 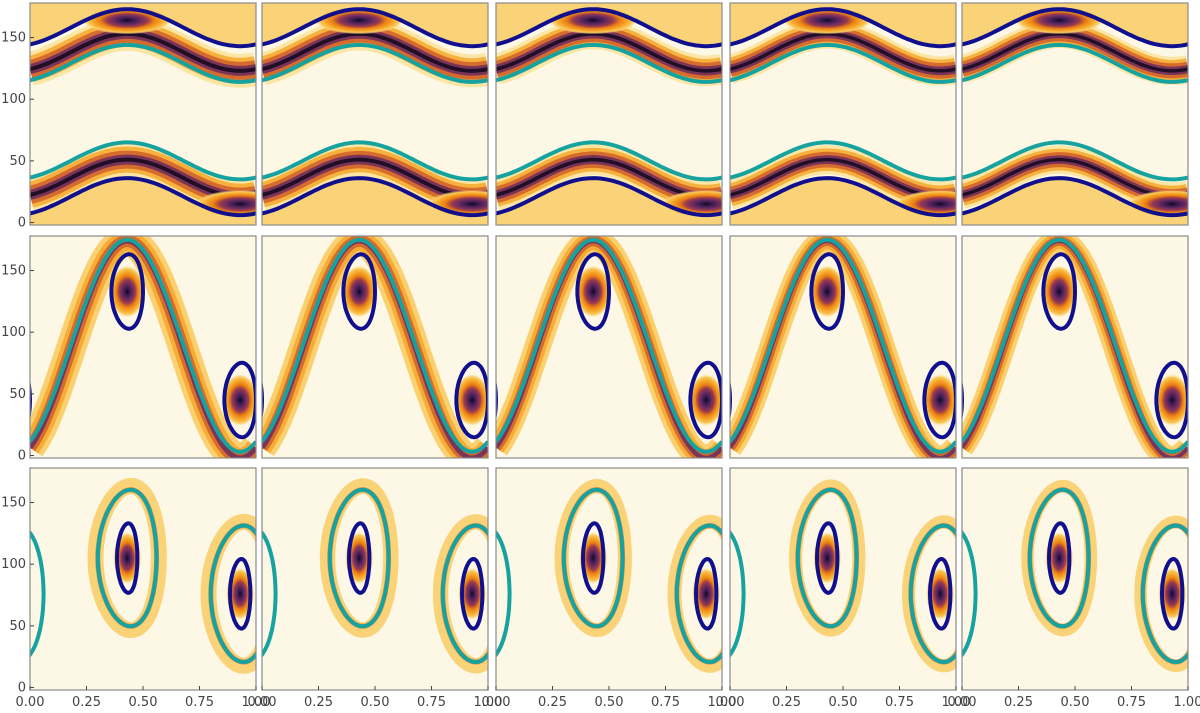 I want to click on panel-r3-c2, so click(x=375, y=579).